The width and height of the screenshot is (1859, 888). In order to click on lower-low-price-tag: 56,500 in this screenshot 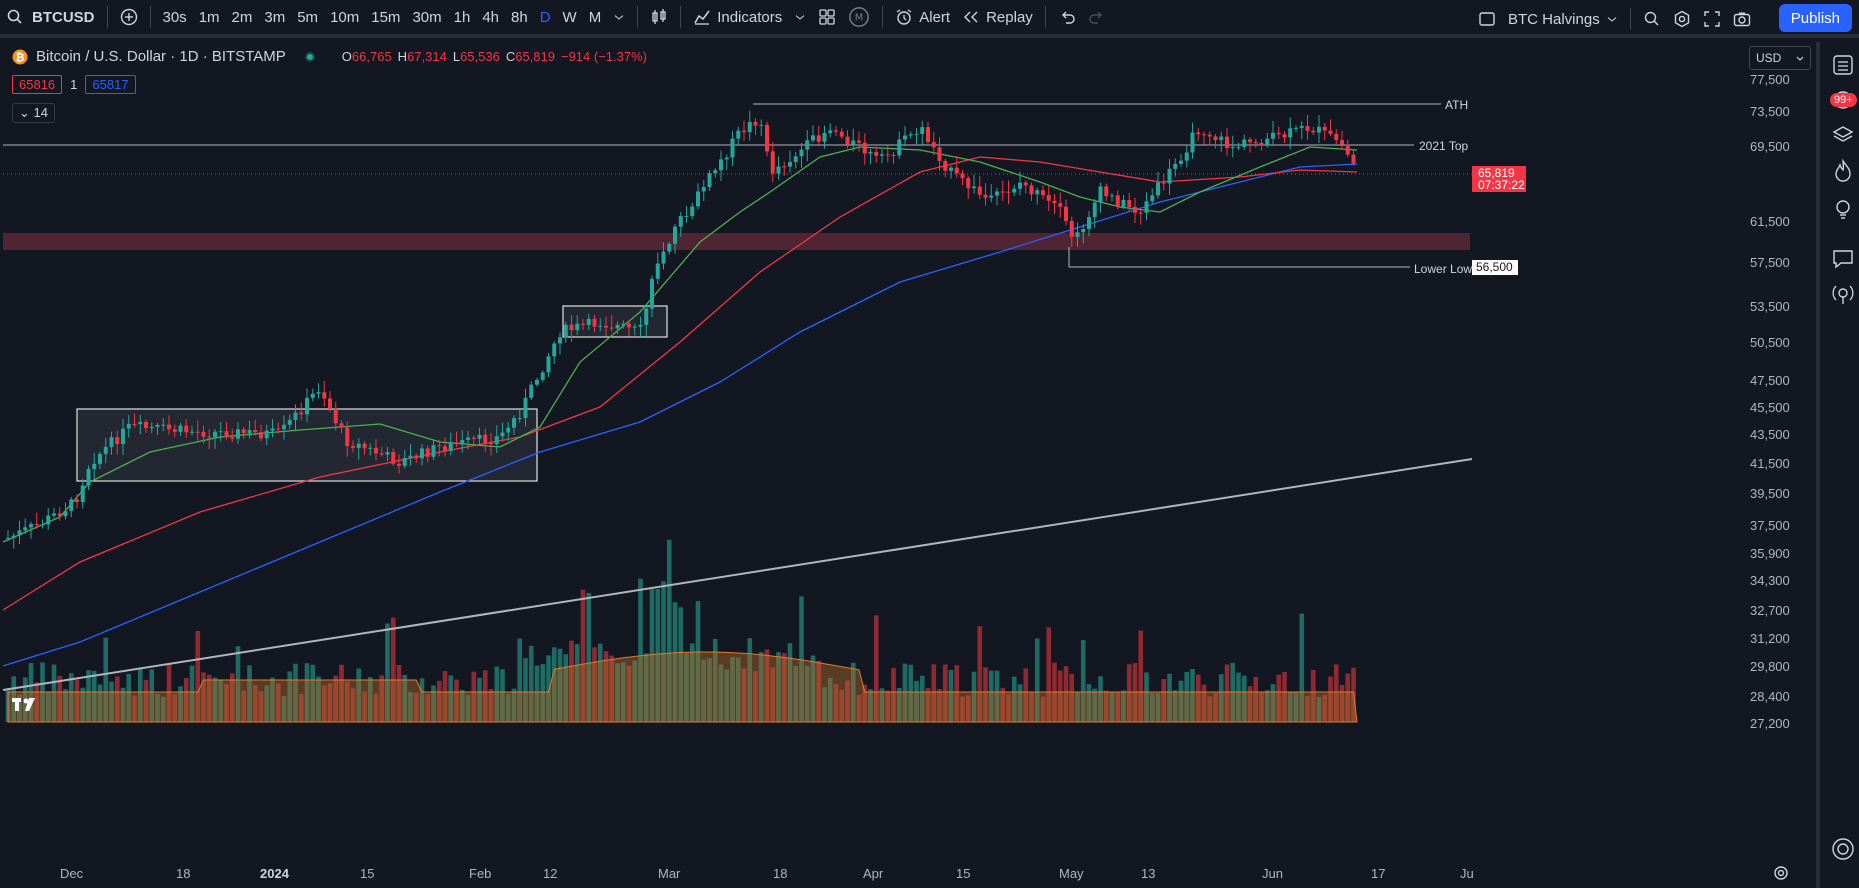, I will do `click(1495, 267)`.